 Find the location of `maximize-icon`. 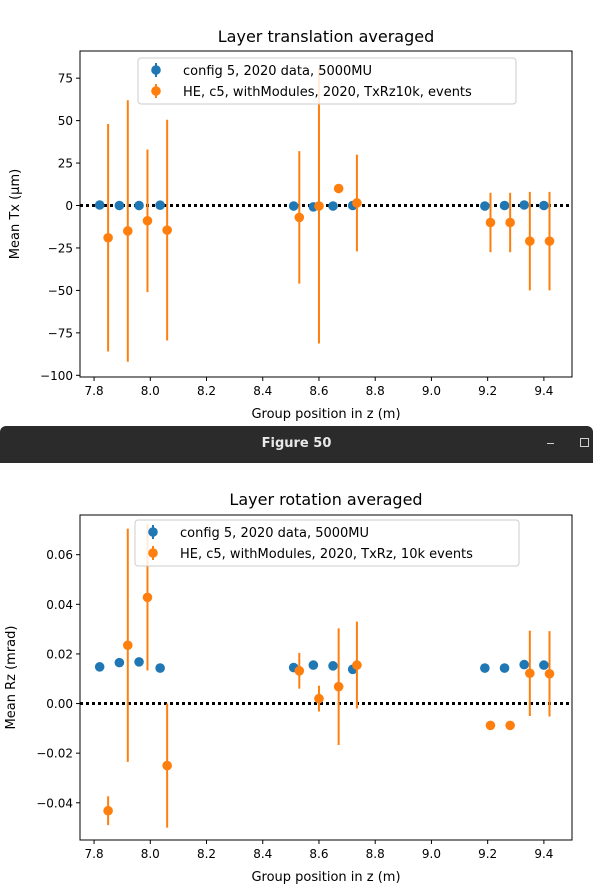

maximize-icon is located at coordinates (584, 443).